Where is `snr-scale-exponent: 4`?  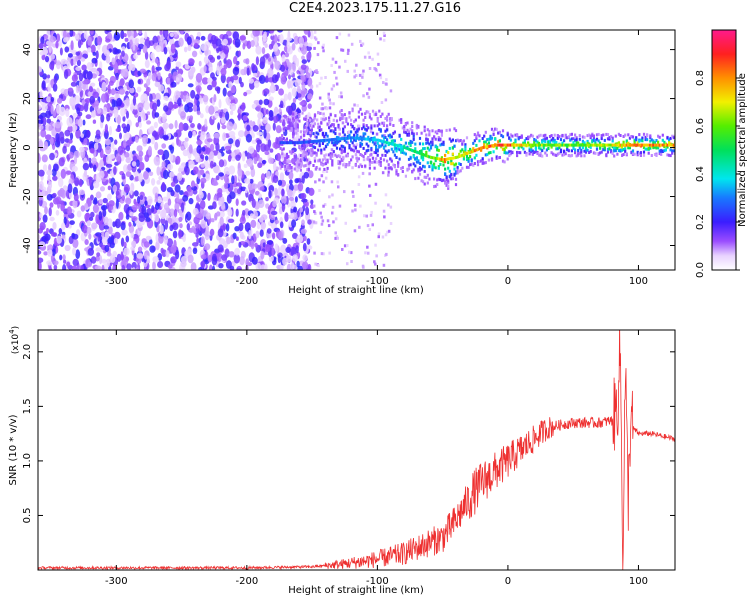
snr-scale-exponent: 4 is located at coordinates (12, 331).